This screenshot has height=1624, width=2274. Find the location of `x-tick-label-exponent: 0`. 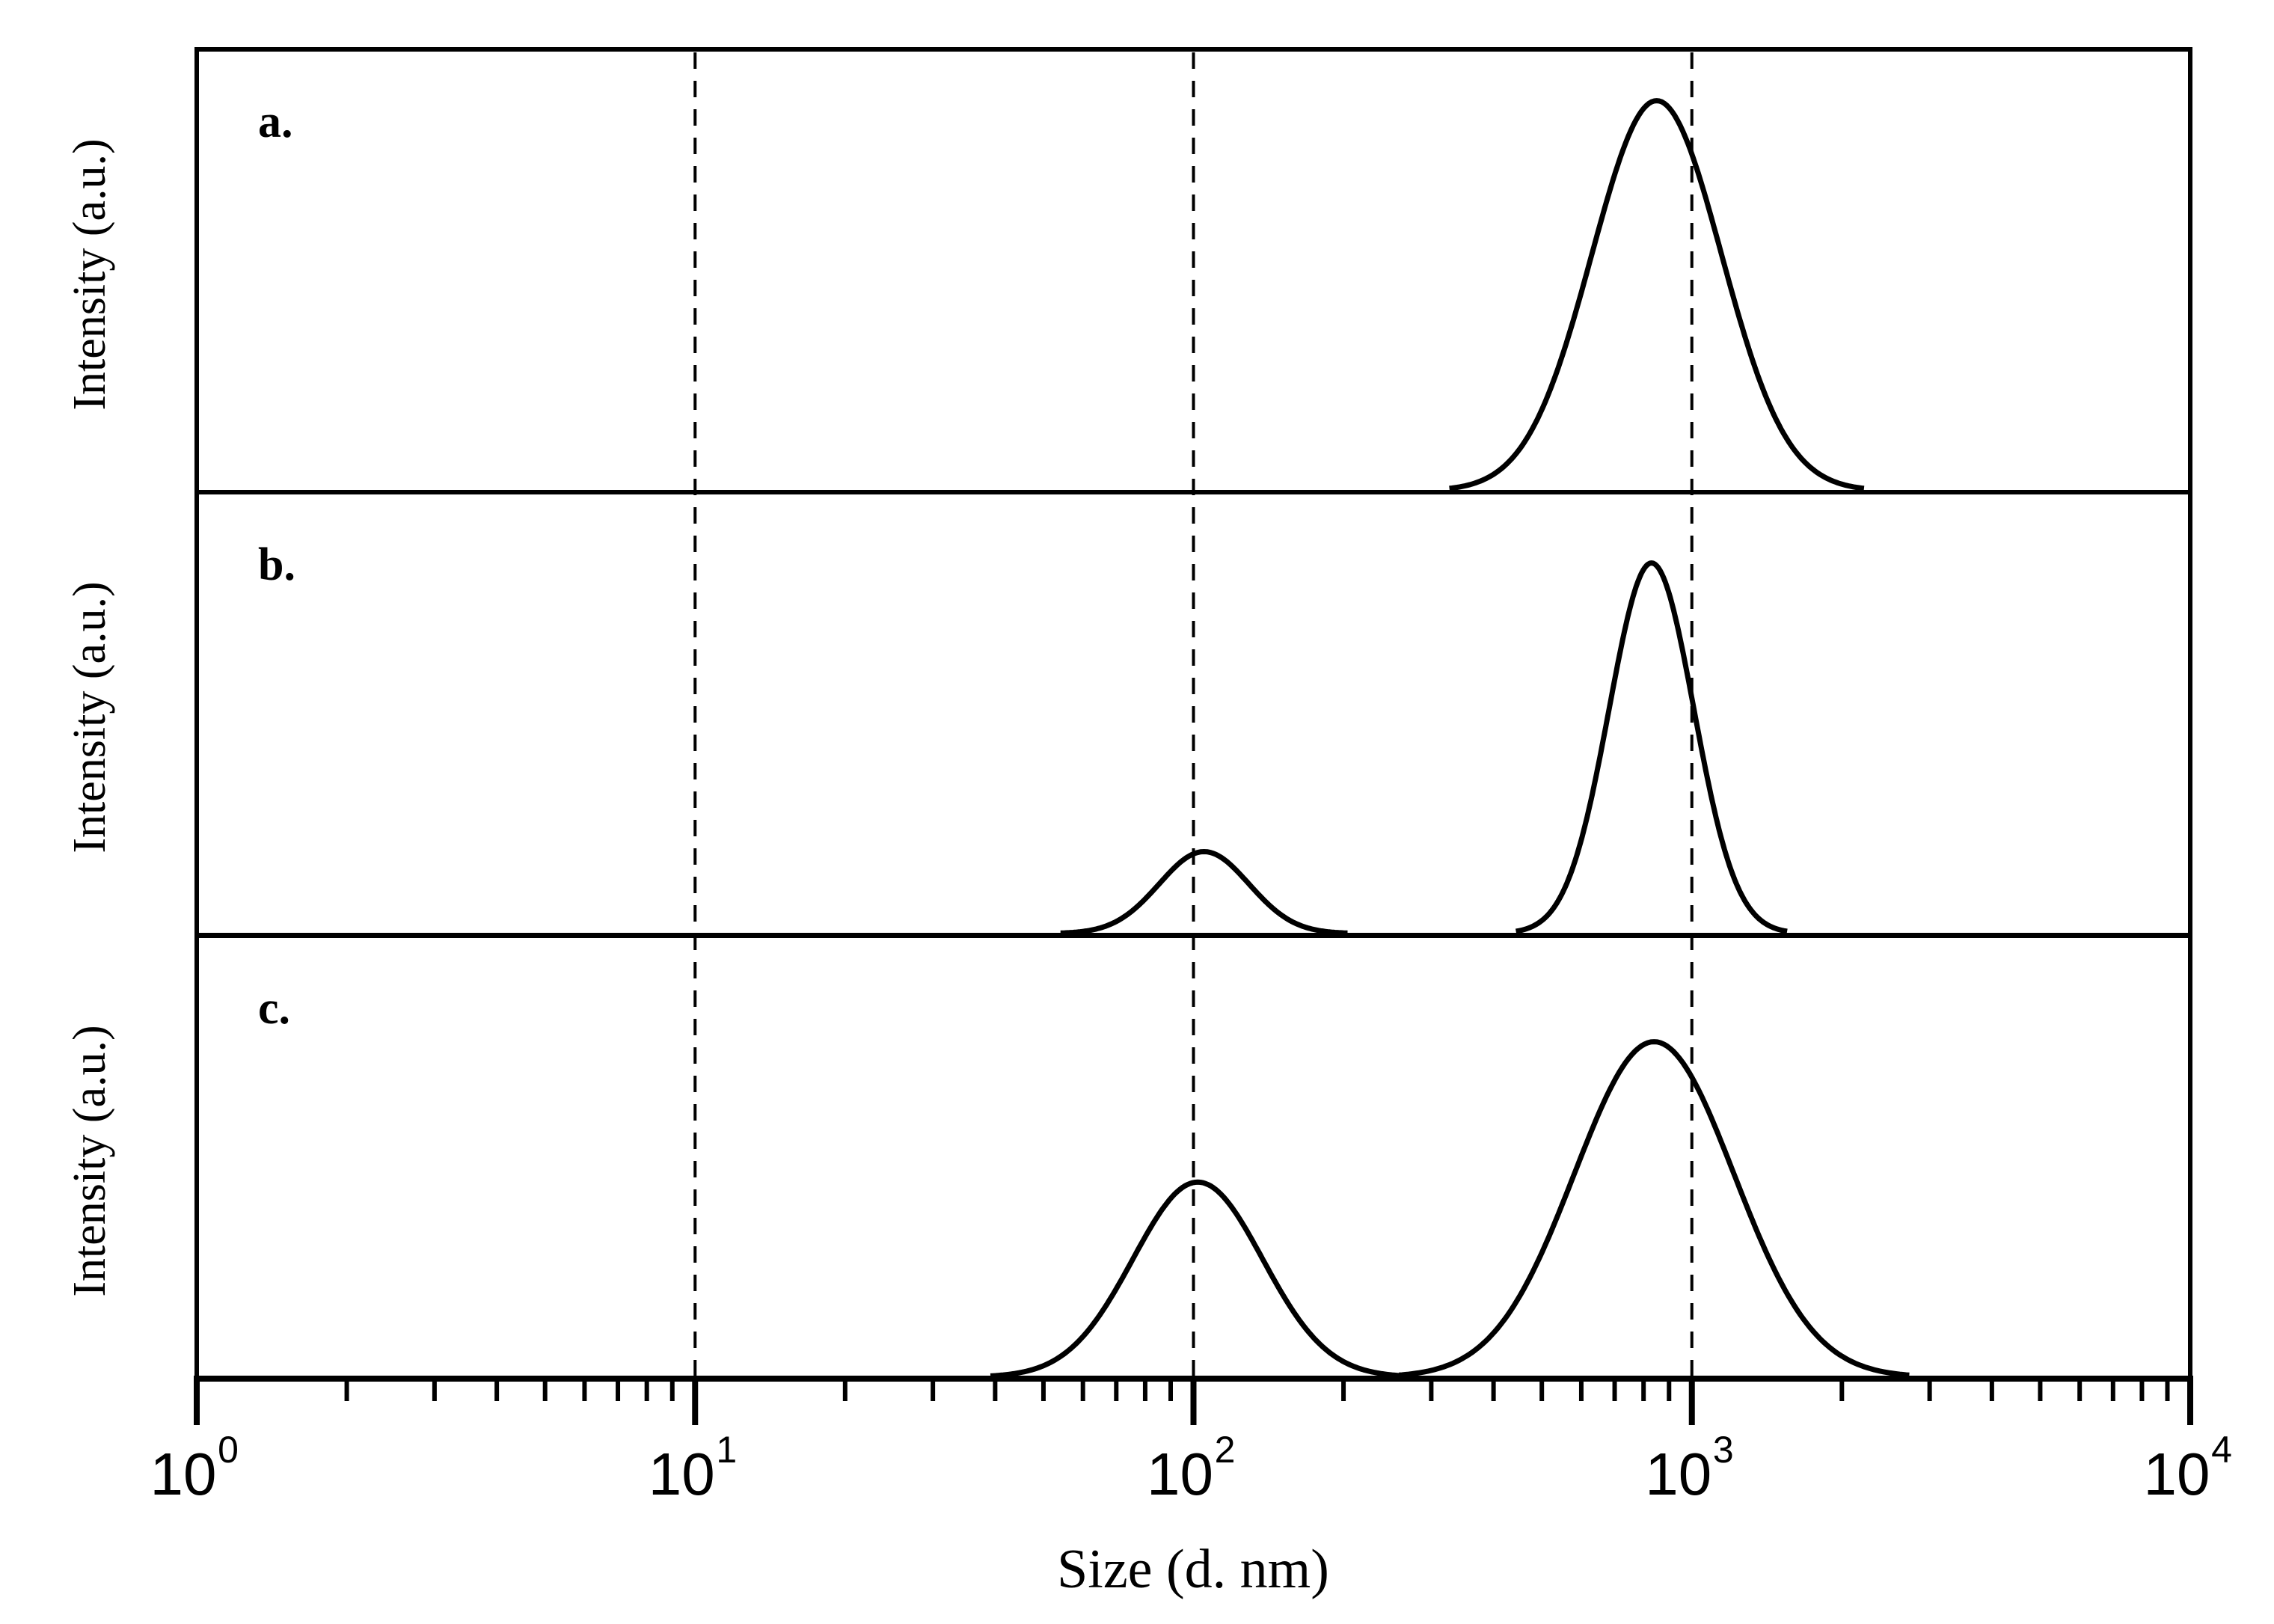

x-tick-label-exponent: 0 is located at coordinates (228, 1450).